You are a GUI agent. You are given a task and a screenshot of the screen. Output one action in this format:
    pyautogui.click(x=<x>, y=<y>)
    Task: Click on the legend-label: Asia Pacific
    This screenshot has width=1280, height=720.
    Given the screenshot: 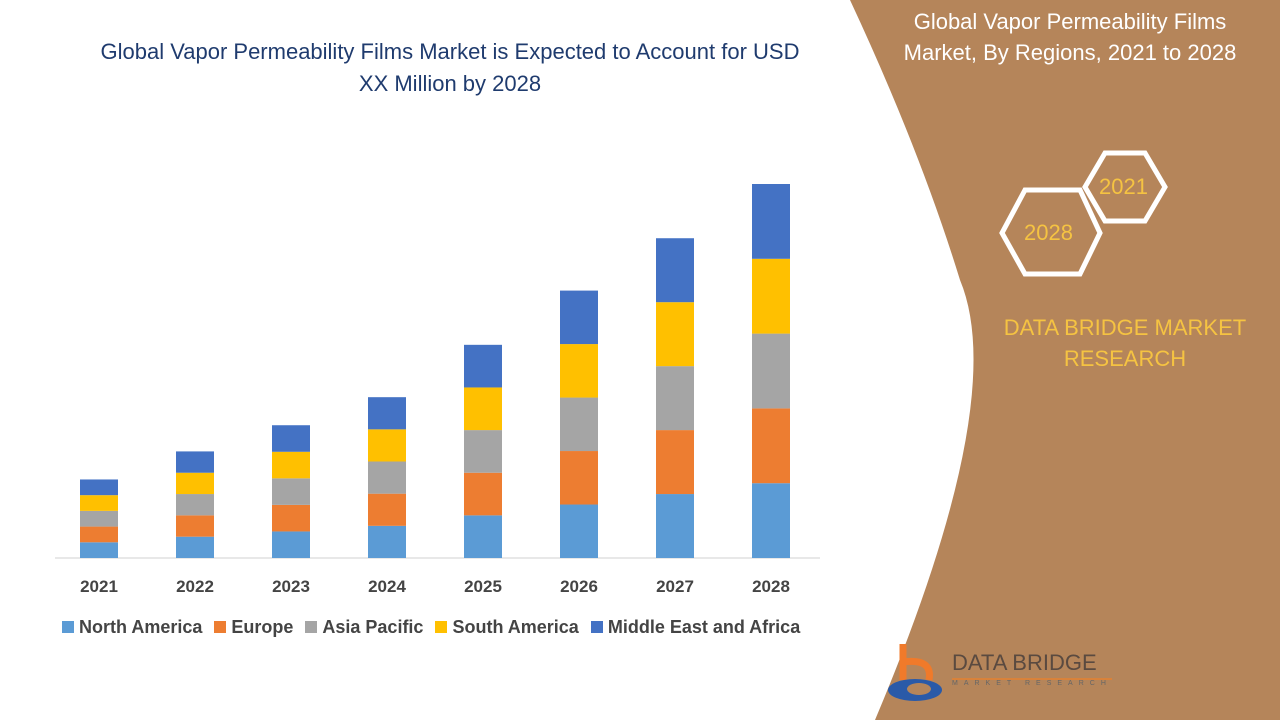 What is the action you would take?
    pyautogui.click(x=373, y=627)
    